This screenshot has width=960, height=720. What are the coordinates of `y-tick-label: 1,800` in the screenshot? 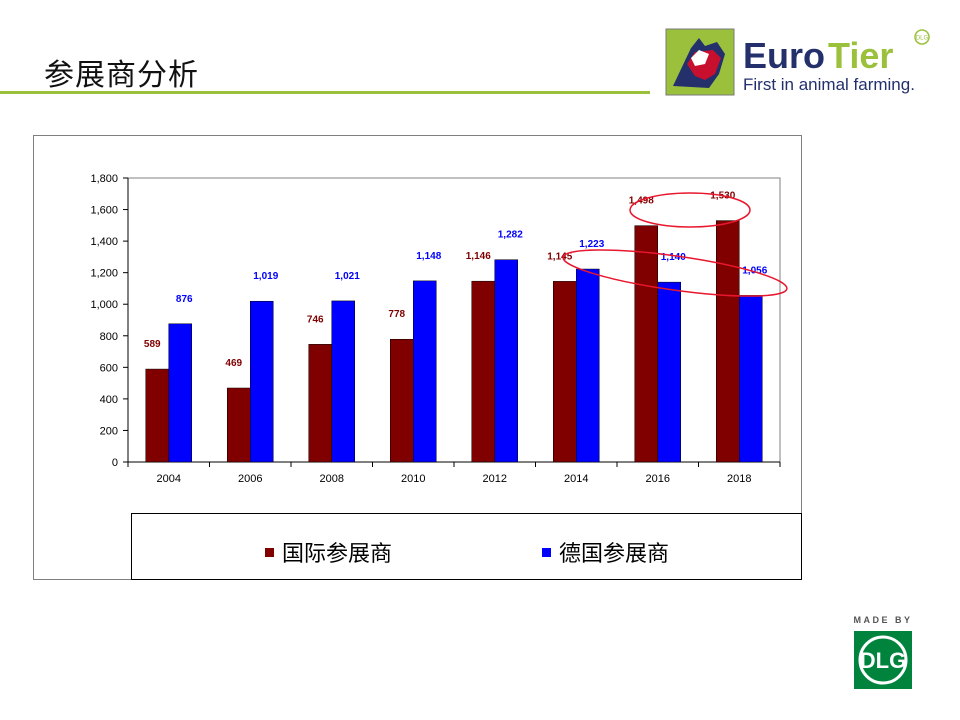 It's located at (104, 179).